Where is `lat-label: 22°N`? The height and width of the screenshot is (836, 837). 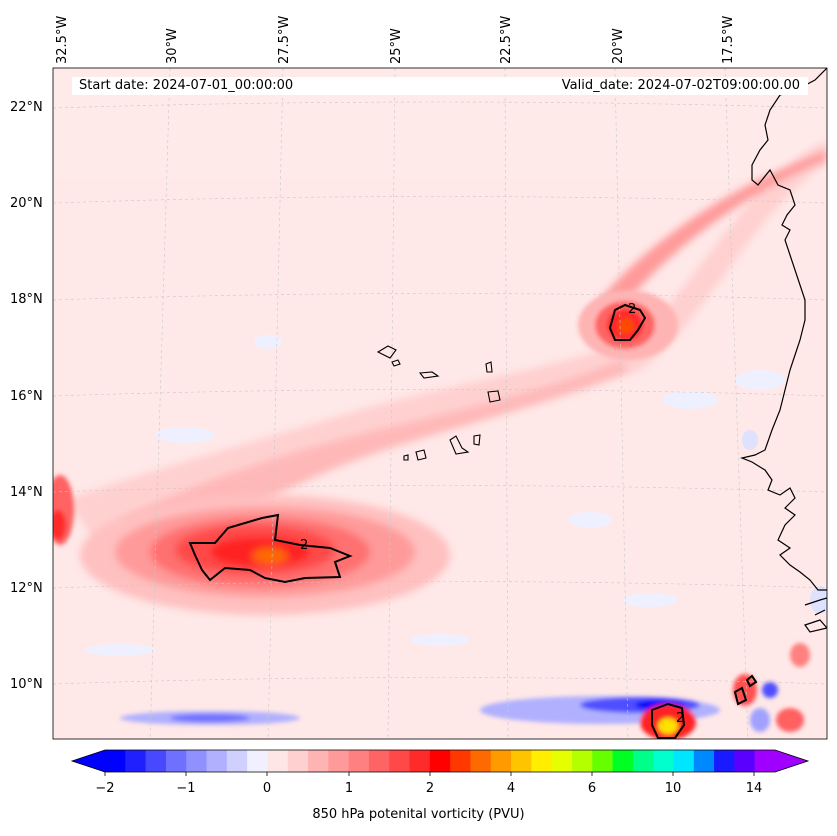 lat-label: 22°N is located at coordinates (26, 107).